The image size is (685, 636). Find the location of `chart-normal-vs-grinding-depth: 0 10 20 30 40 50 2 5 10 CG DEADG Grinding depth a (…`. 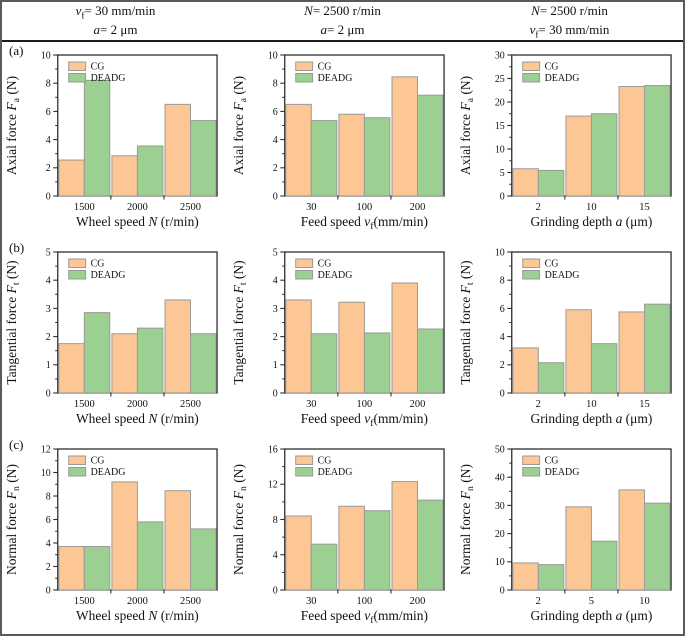

chart-normal-vs-grinding-depth: 0 10 20 30 40 50 2 5 10 CG DEADG Grinding depth a (… is located at coordinates (569, 534).